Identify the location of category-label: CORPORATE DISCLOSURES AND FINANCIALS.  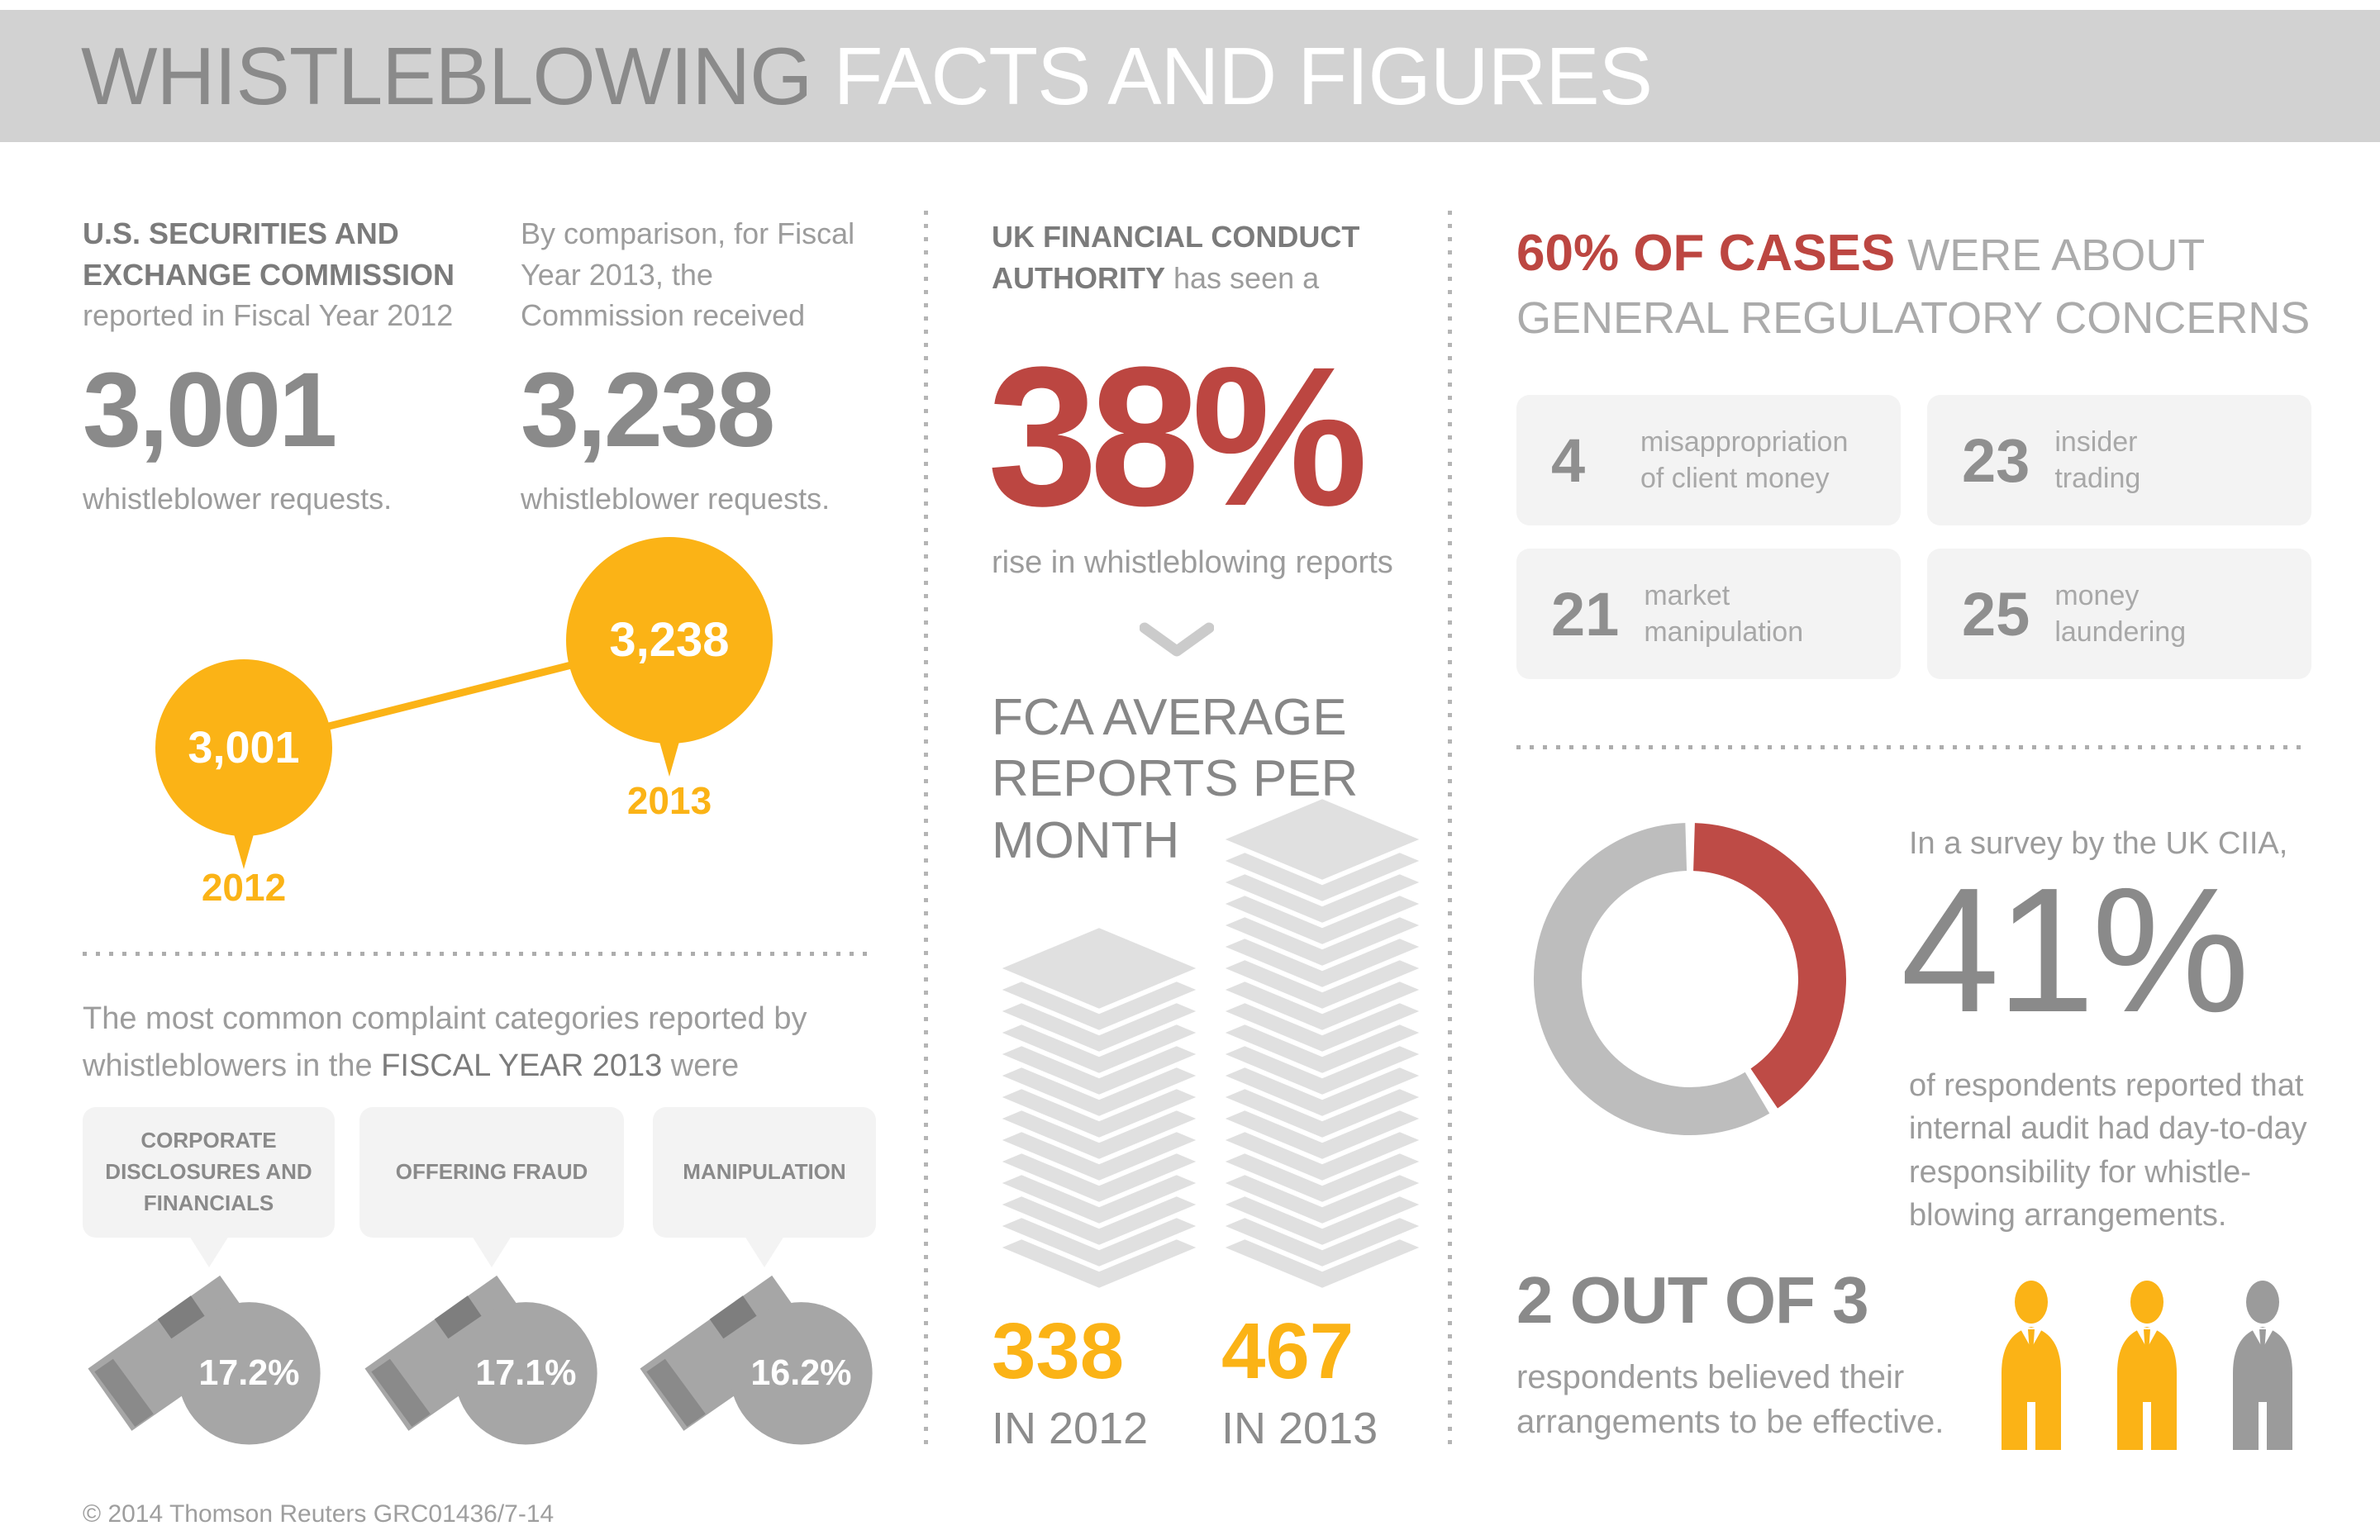
(208, 1171).